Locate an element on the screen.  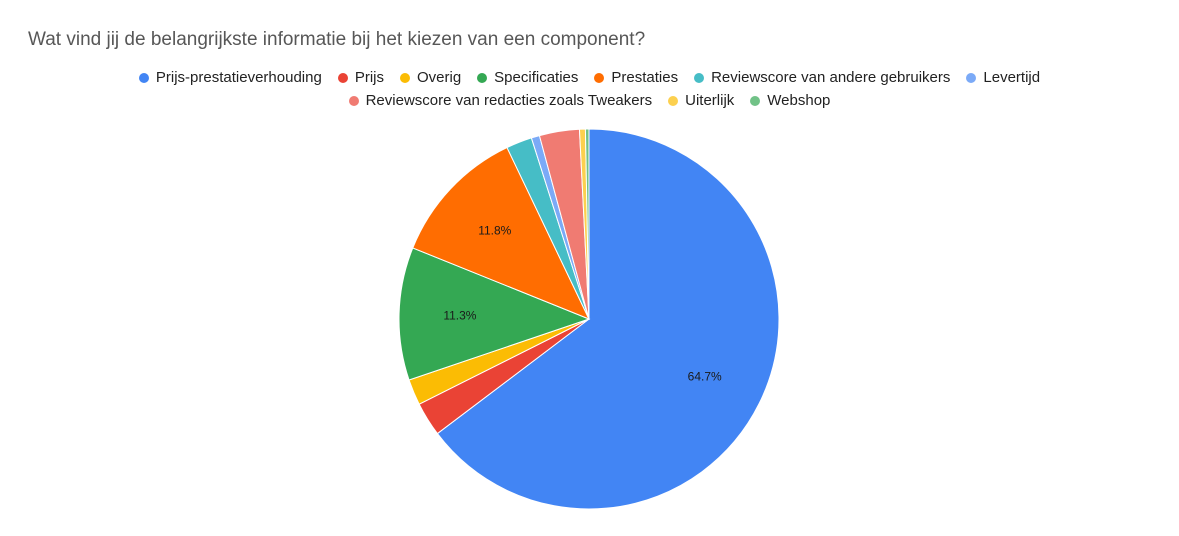
legend-label: Webshop is located at coordinates (799, 100).